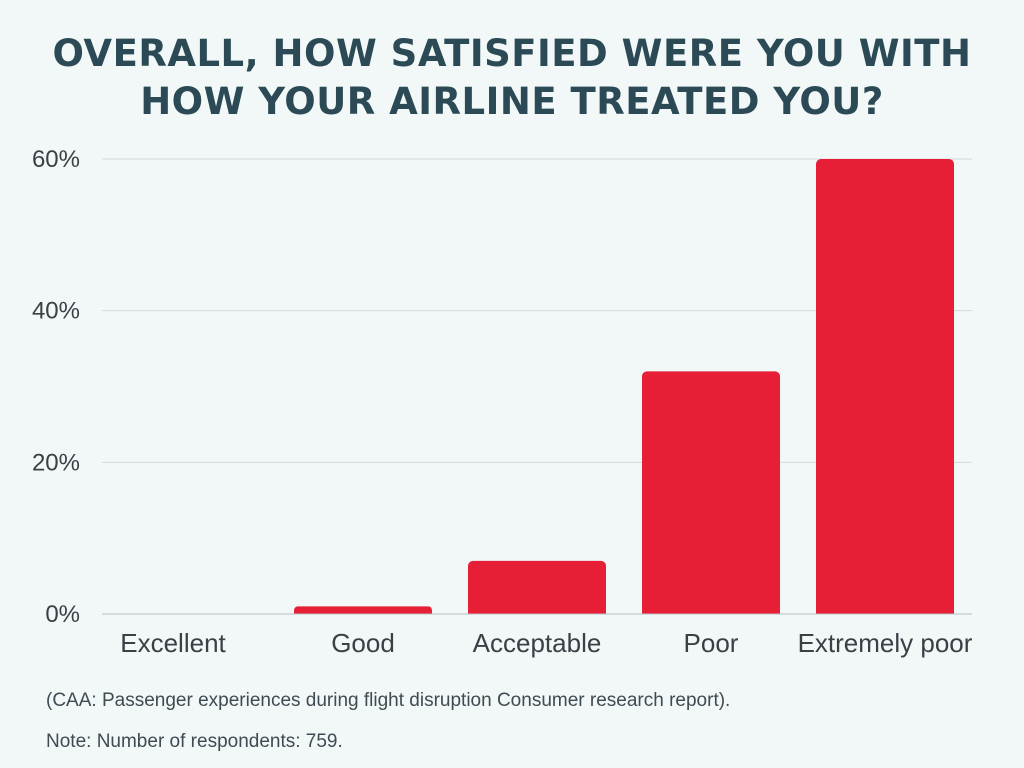 Image resolution: width=1024 pixels, height=768 pixels. I want to click on respondents-note: Note: Number of respondents: 759., so click(194, 741).